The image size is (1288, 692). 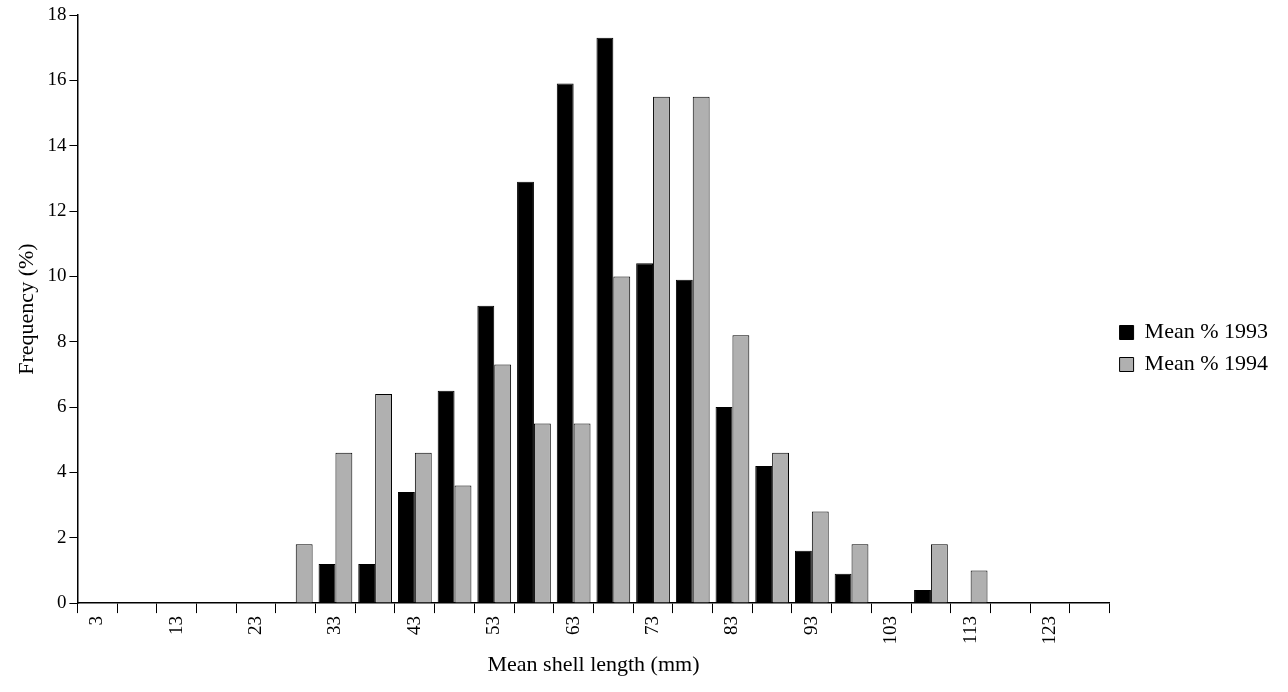 What do you see at coordinates (61, 340) in the screenshot?
I see `y-tick-label: 8` at bounding box center [61, 340].